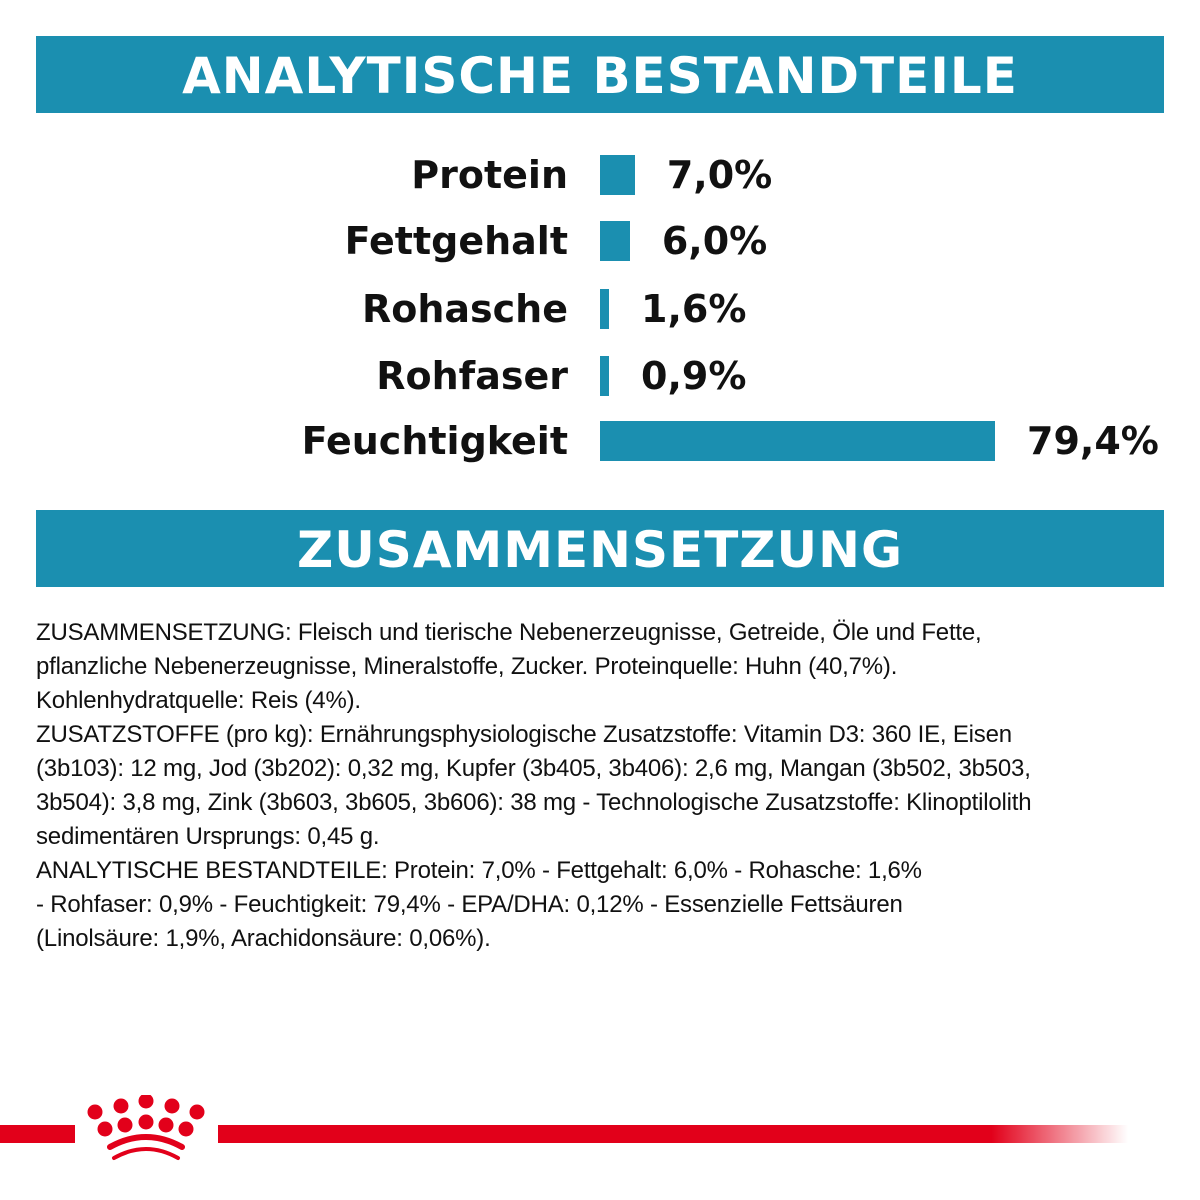 This screenshot has width=1200, height=1200. What do you see at coordinates (694, 376) in the screenshot?
I see `bar-value-rohfaser: 0,9%` at bounding box center [694, 376].